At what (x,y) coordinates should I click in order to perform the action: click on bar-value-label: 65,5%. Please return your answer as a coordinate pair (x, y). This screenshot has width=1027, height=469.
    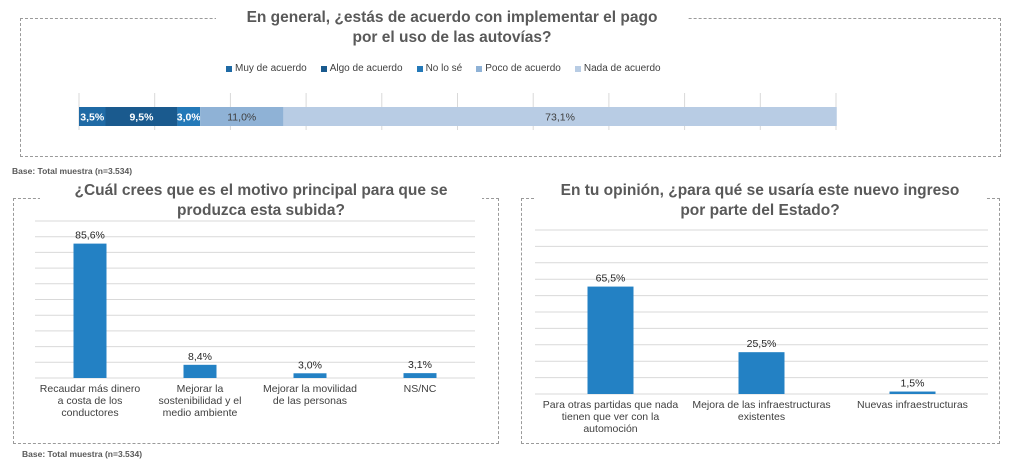
    Looking at the image, I should click on (611, 279).